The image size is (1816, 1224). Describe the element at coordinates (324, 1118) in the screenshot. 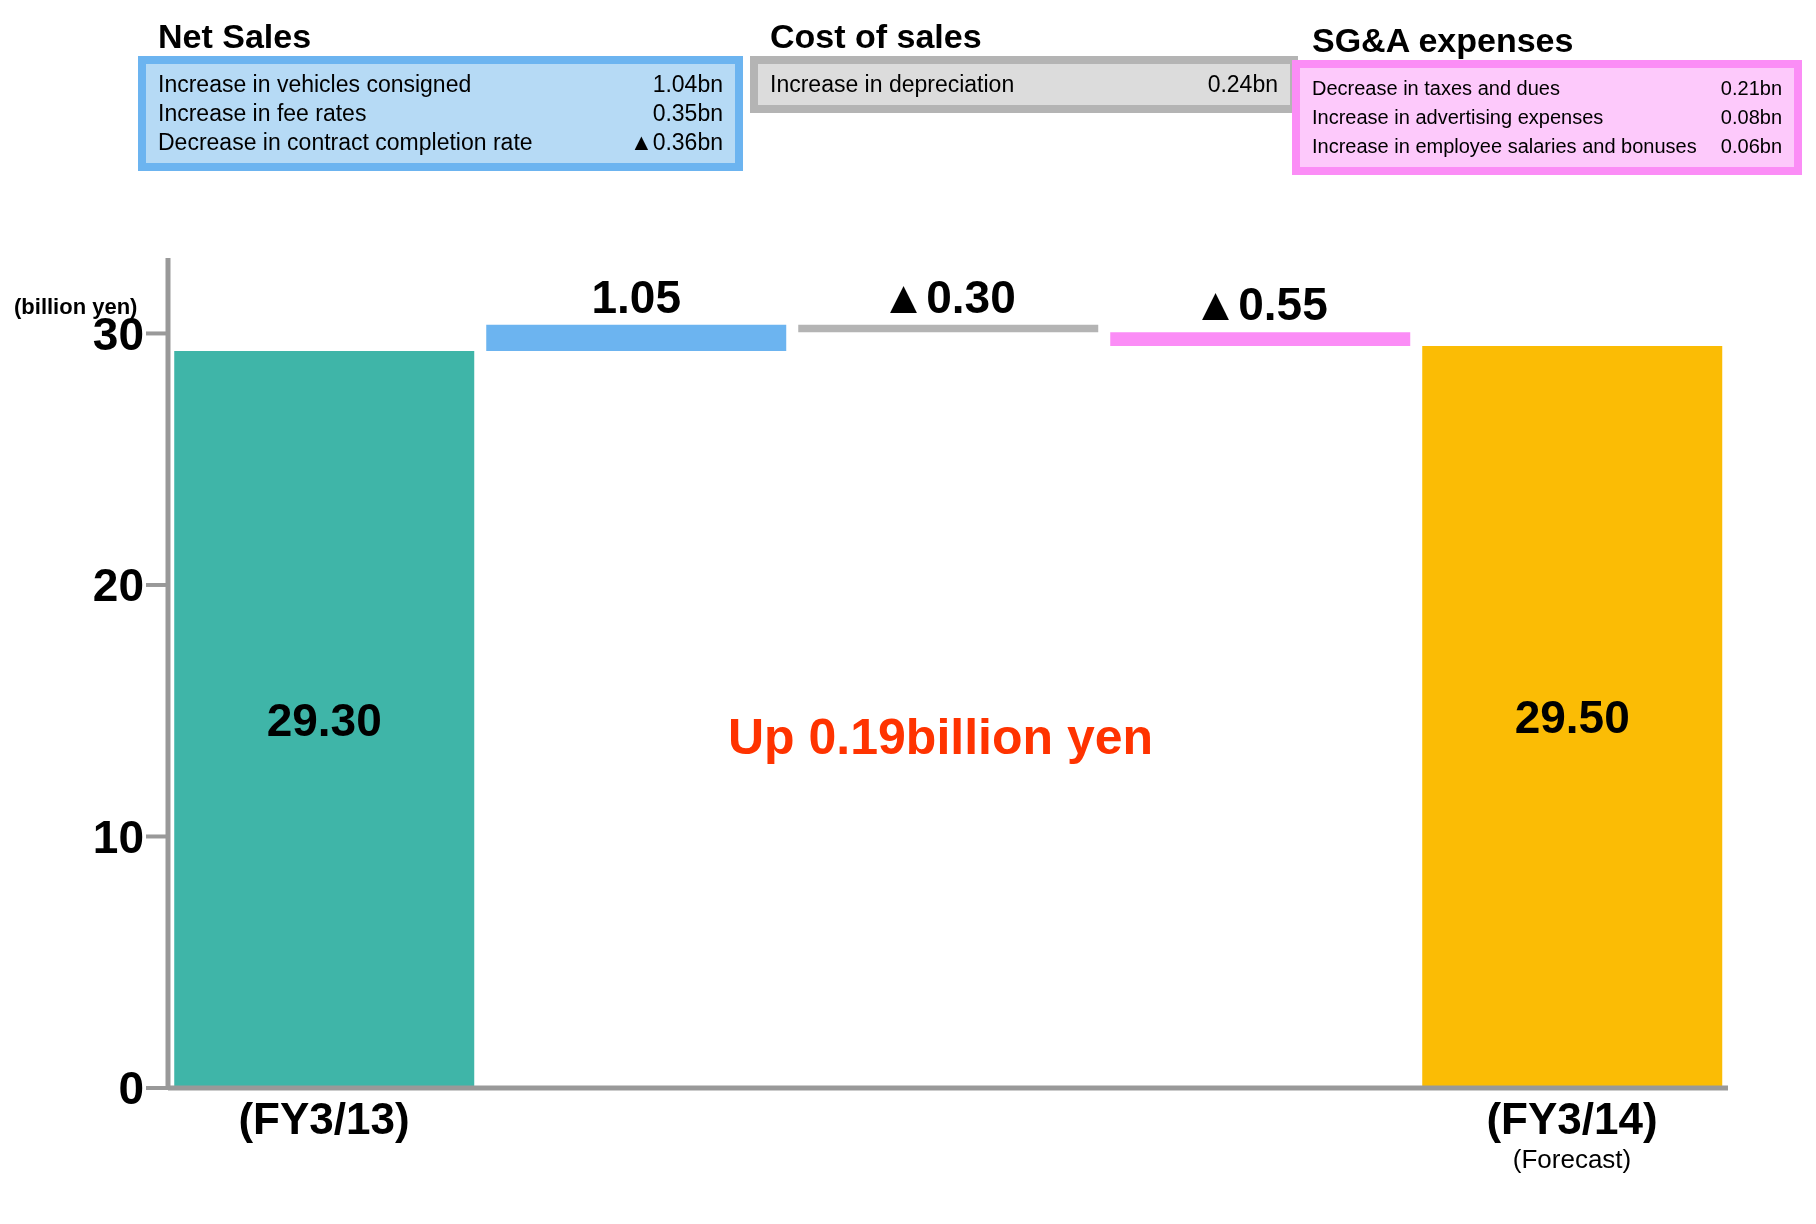

I see `x-tick-label: (FY3/13)` at that location.